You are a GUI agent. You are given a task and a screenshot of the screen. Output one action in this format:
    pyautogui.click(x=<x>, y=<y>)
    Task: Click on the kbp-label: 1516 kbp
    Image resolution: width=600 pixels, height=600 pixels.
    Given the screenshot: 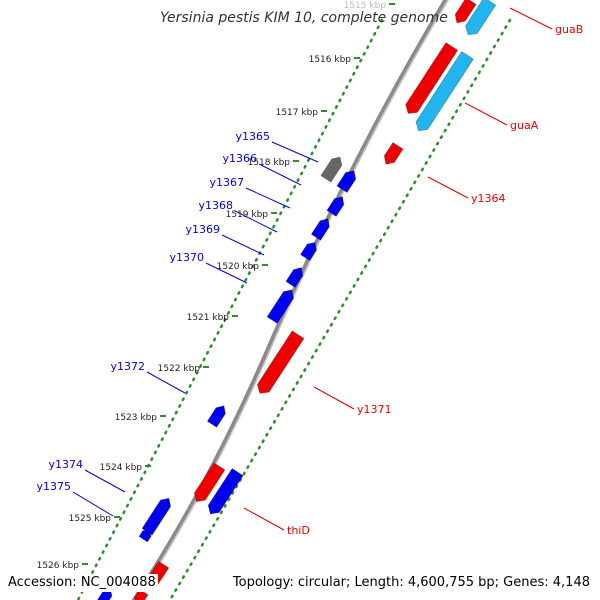 What is the action you would take?
    pyautogui.click(x=330, y=60)
    